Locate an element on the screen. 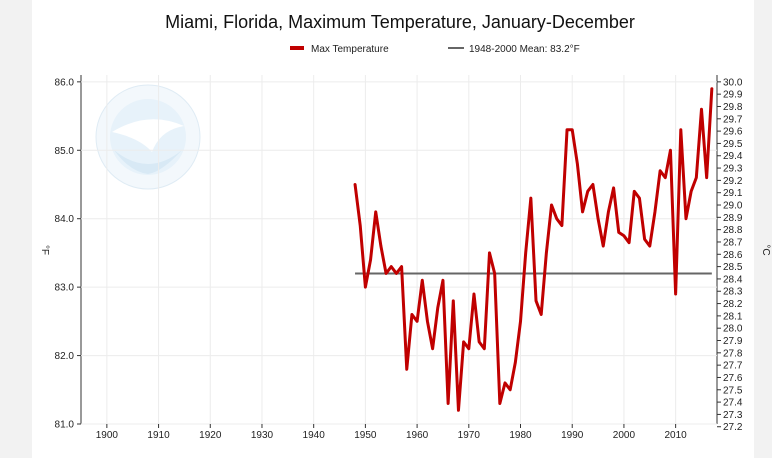 Image resolution: width=772 pixels, height=458 pixels. y2-tick-label: 29.0 is located at coordinates (733, 206).